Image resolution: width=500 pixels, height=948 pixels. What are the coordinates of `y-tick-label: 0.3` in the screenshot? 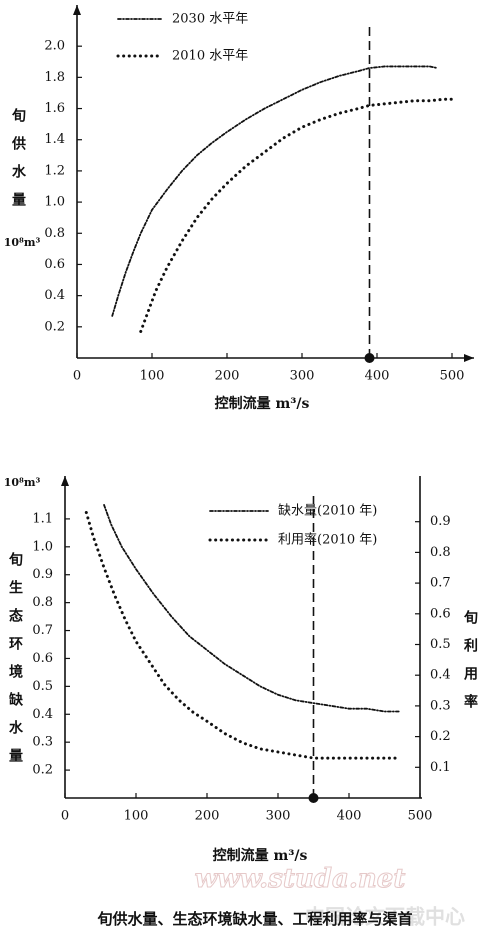 It's located at (42, 742).